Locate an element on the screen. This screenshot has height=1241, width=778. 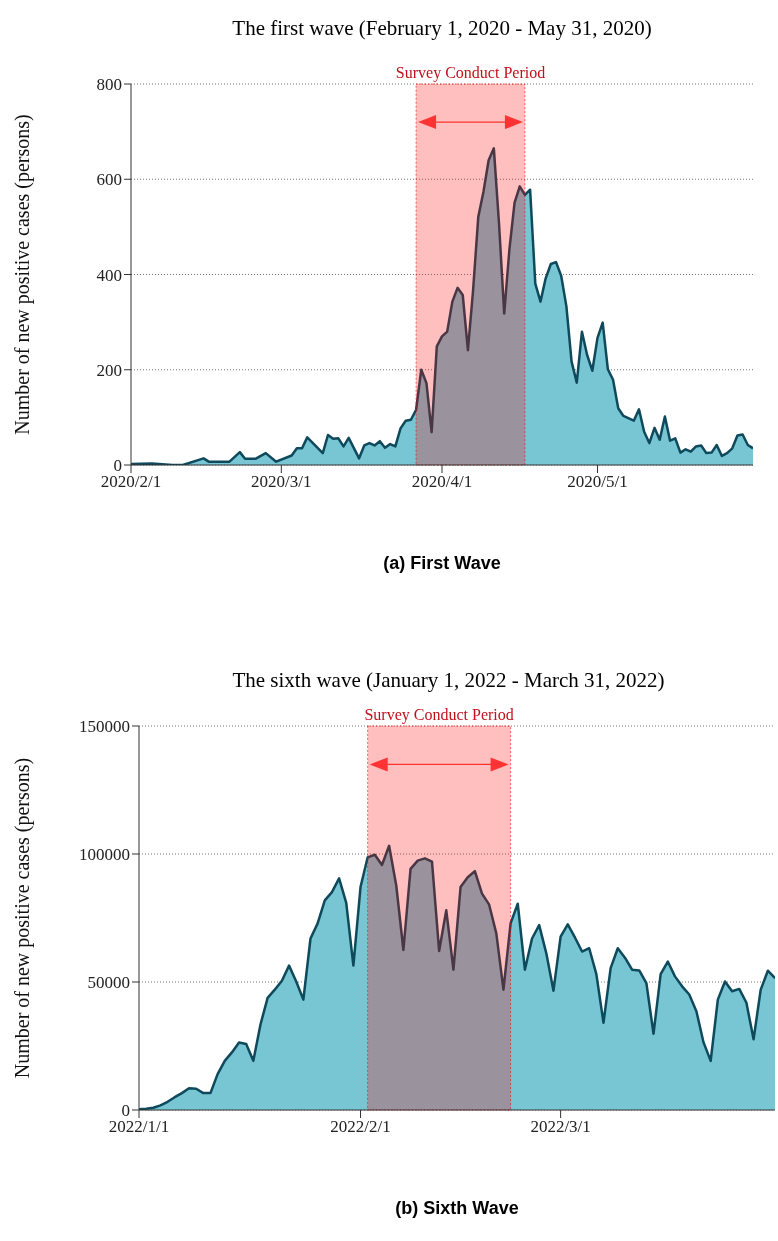
y-tick-label: 150000 is located at coordinates (104, 727).